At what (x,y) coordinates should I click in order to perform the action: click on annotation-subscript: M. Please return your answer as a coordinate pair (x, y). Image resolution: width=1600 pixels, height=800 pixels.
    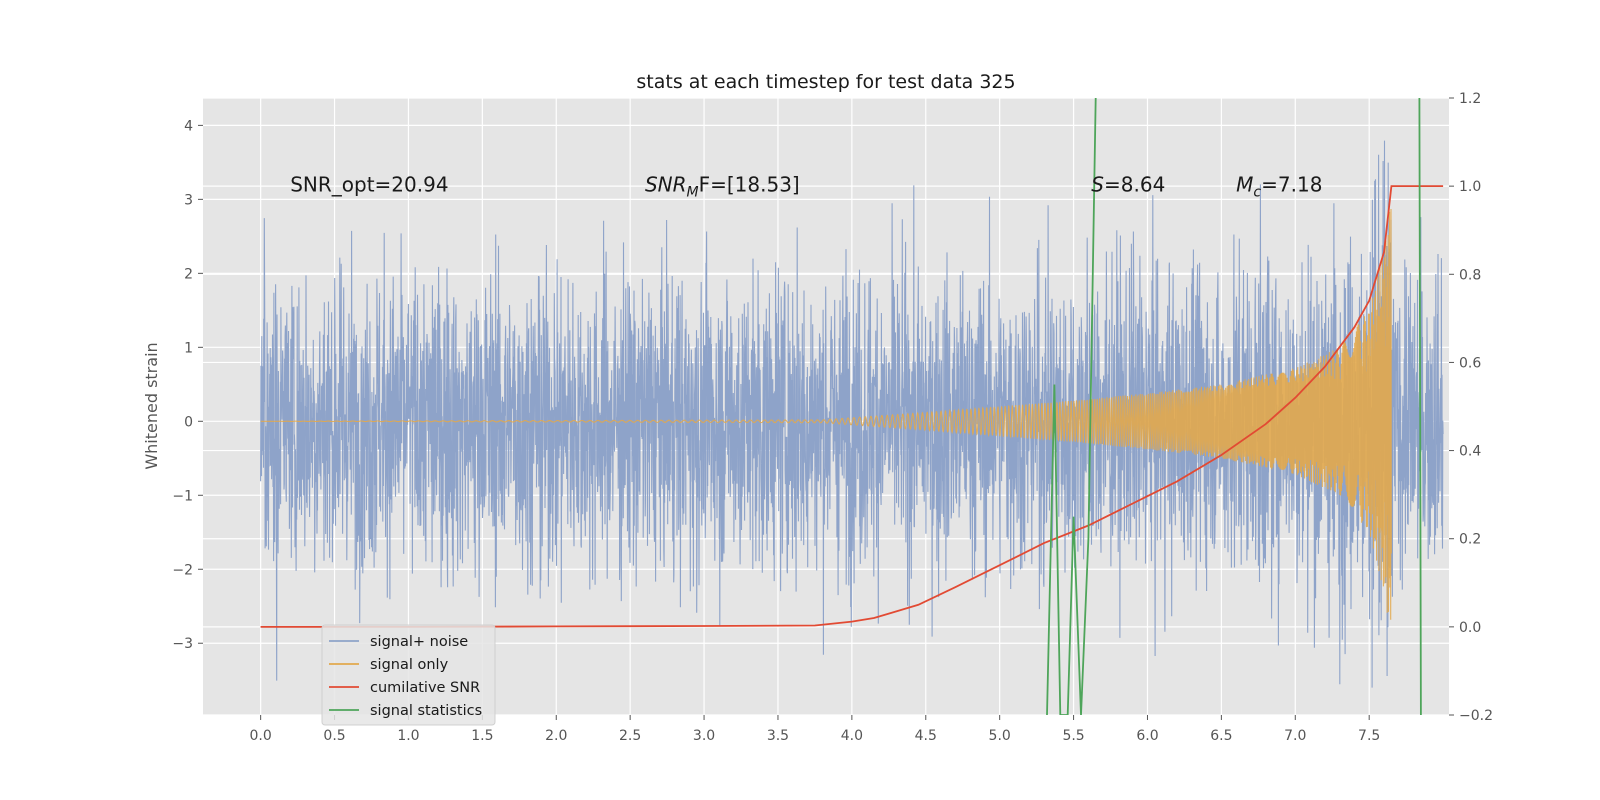
    Looking at the image, I should click on (693, 193).